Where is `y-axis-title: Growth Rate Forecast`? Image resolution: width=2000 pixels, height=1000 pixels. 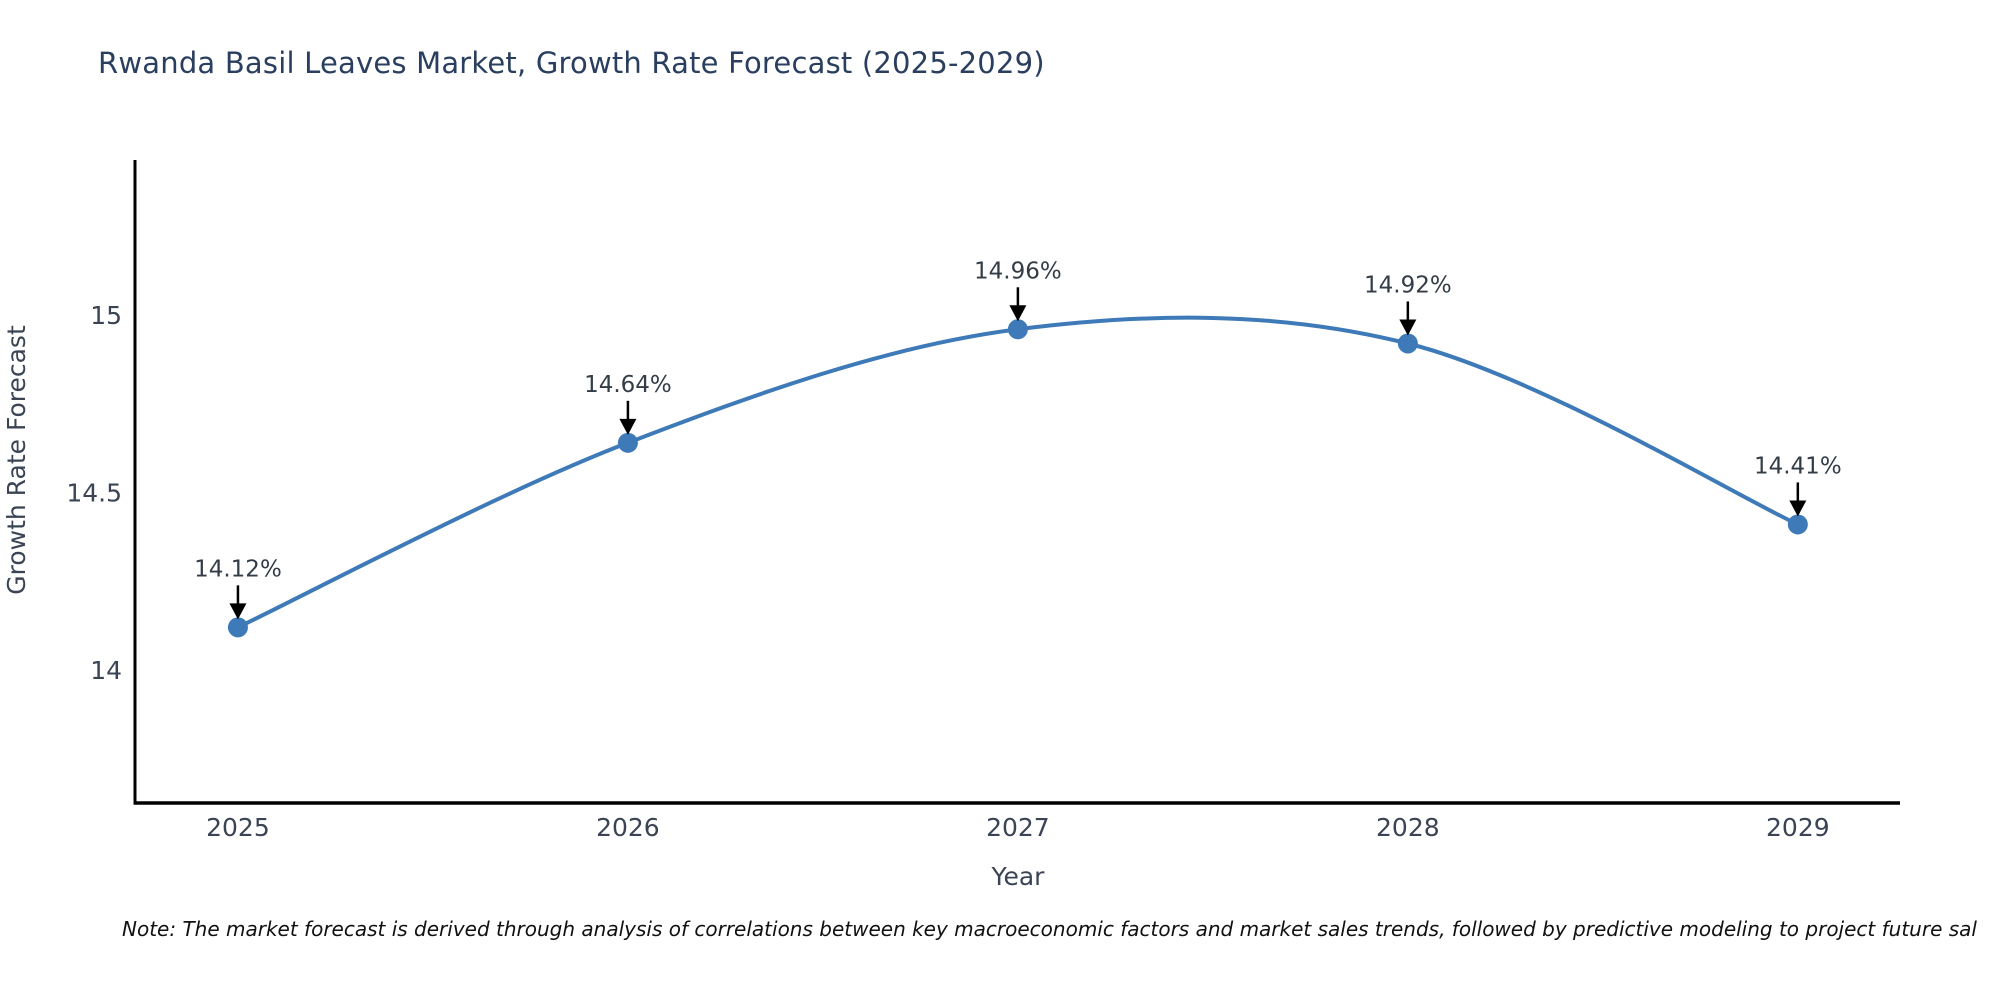 y-axis-title: Growth Rate Forecast is located at coordinates (16, 460).